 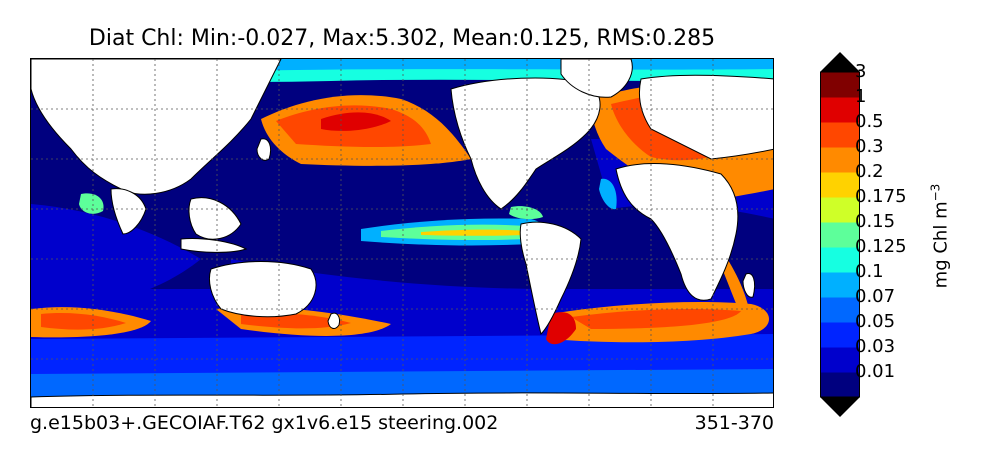 I want to click on land-southeast-asia, so click(x=215, y=218).